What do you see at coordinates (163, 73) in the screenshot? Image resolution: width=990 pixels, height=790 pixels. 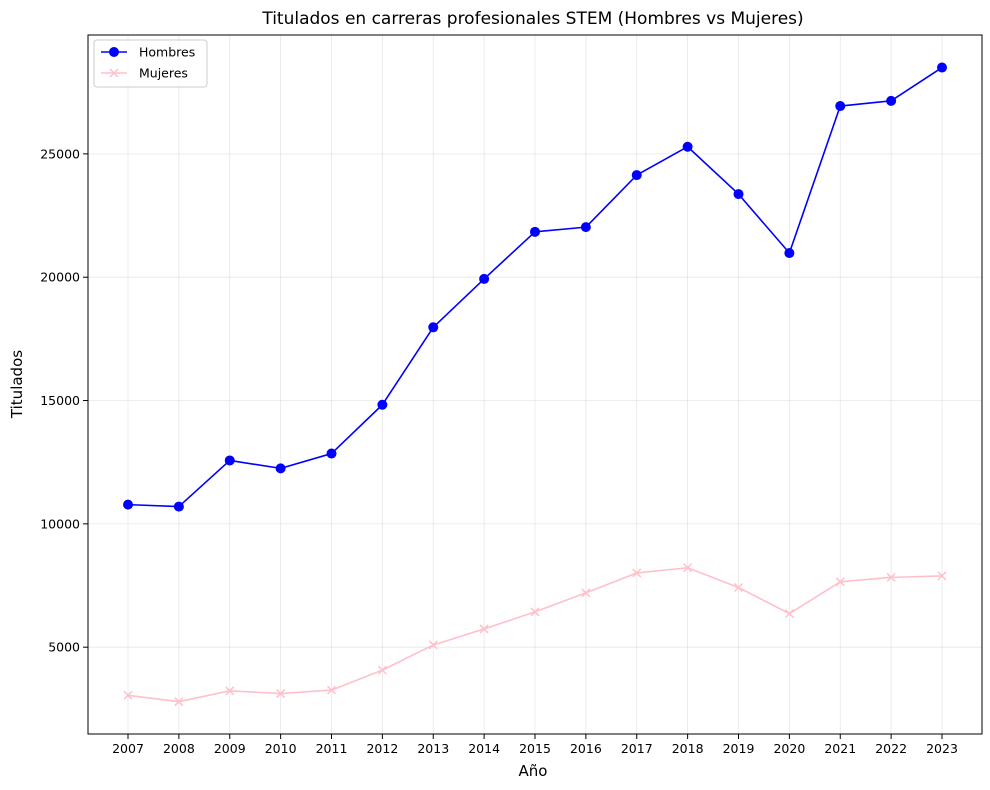 I see `legend-label: Mujeres` at bounding box center [163, 73].